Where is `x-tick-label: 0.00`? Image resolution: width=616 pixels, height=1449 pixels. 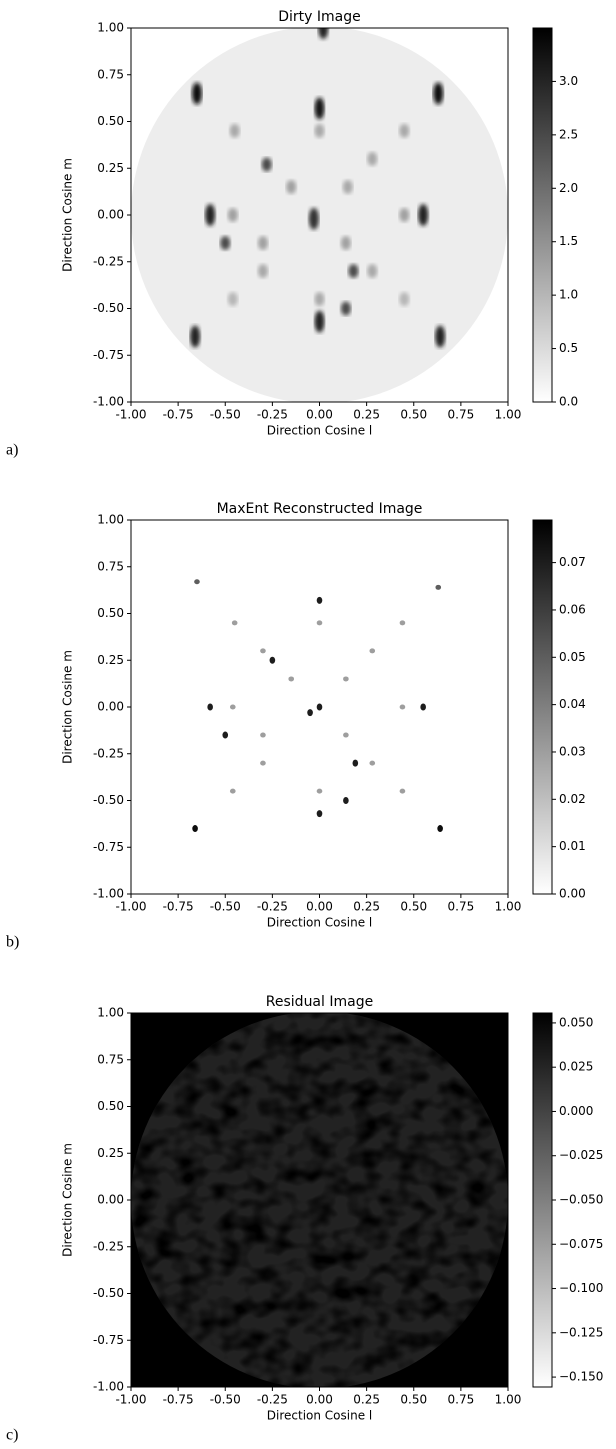
x-tick-label: 0.00 is located at coordinates (319, 1400).